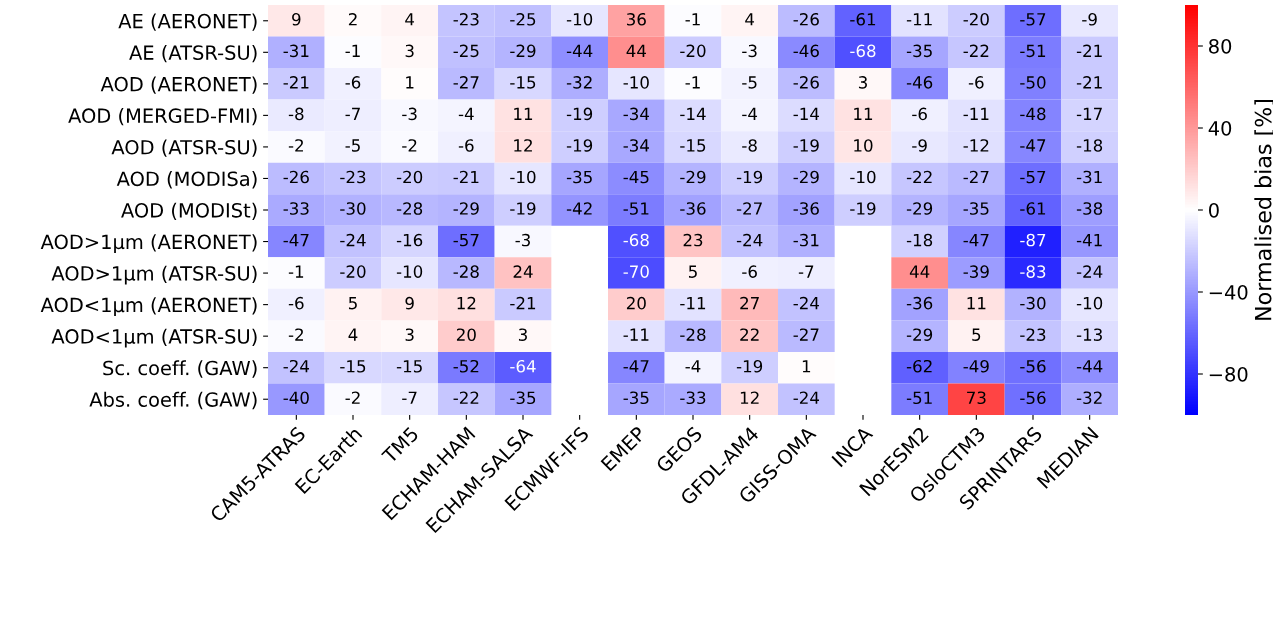  I want to click on data-label: 20, so click(466, 334).